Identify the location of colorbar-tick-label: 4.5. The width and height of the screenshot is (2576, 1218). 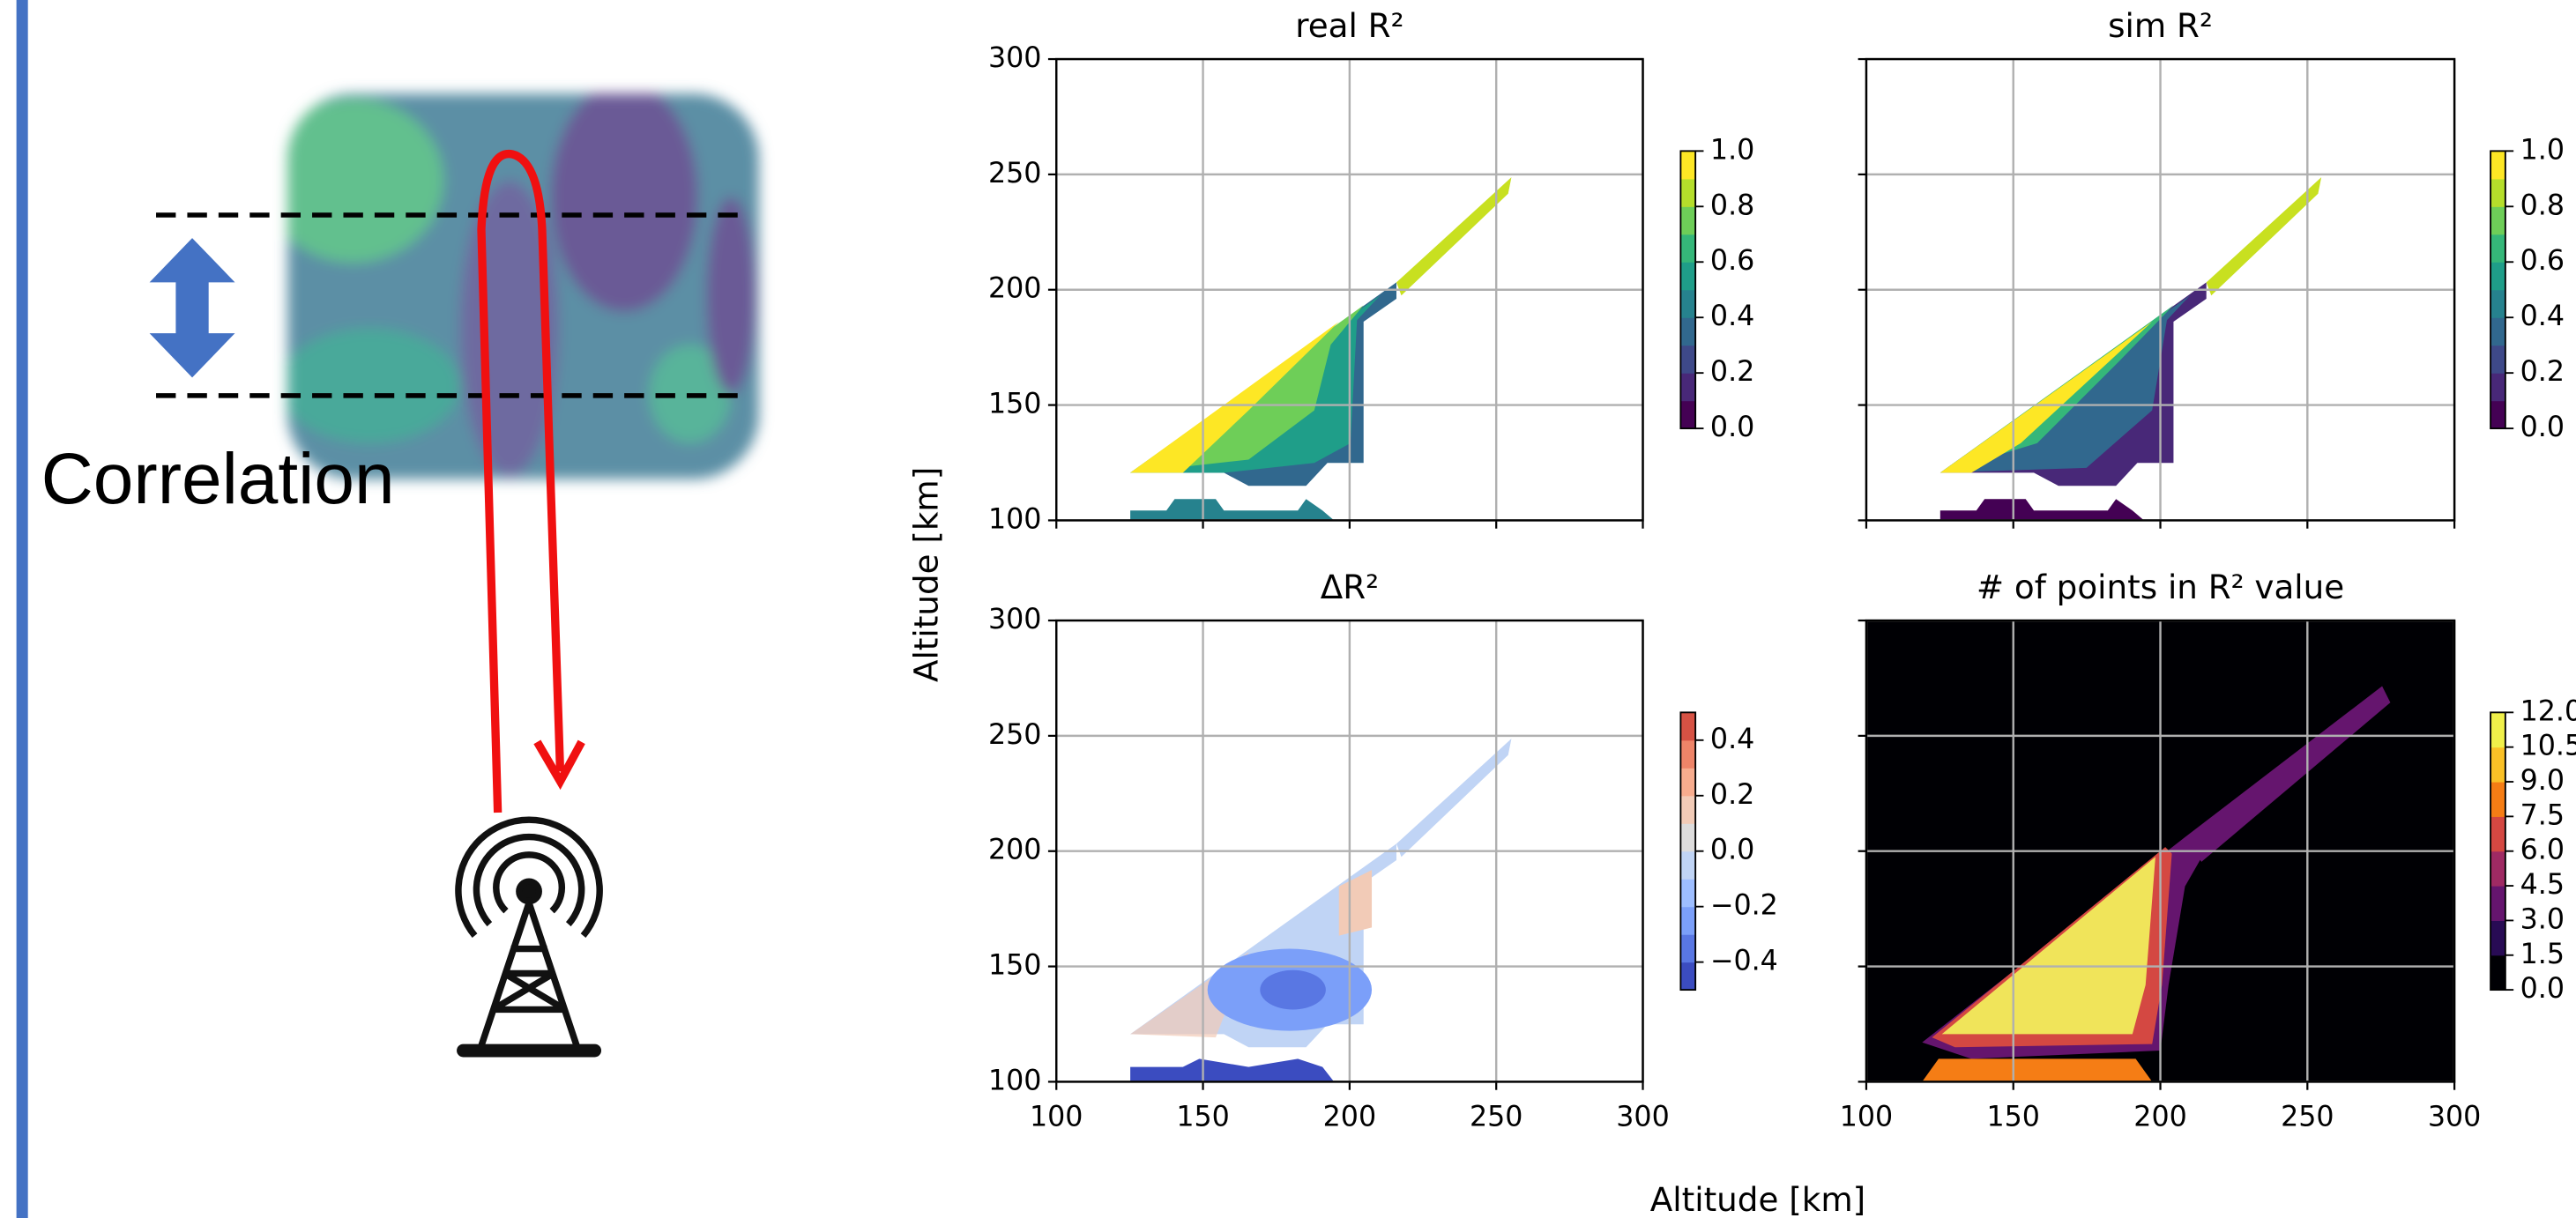
(2543, 885).